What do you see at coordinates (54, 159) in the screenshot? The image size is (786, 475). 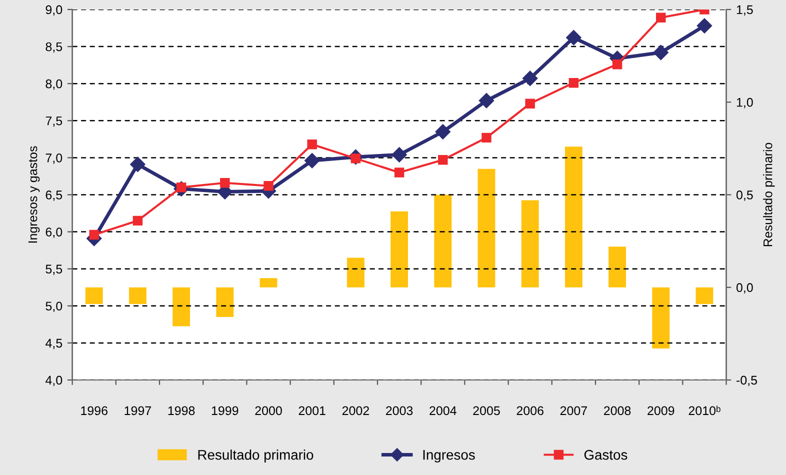 I see `y-tick-label: 7,0` at bounding box center [54, 159].